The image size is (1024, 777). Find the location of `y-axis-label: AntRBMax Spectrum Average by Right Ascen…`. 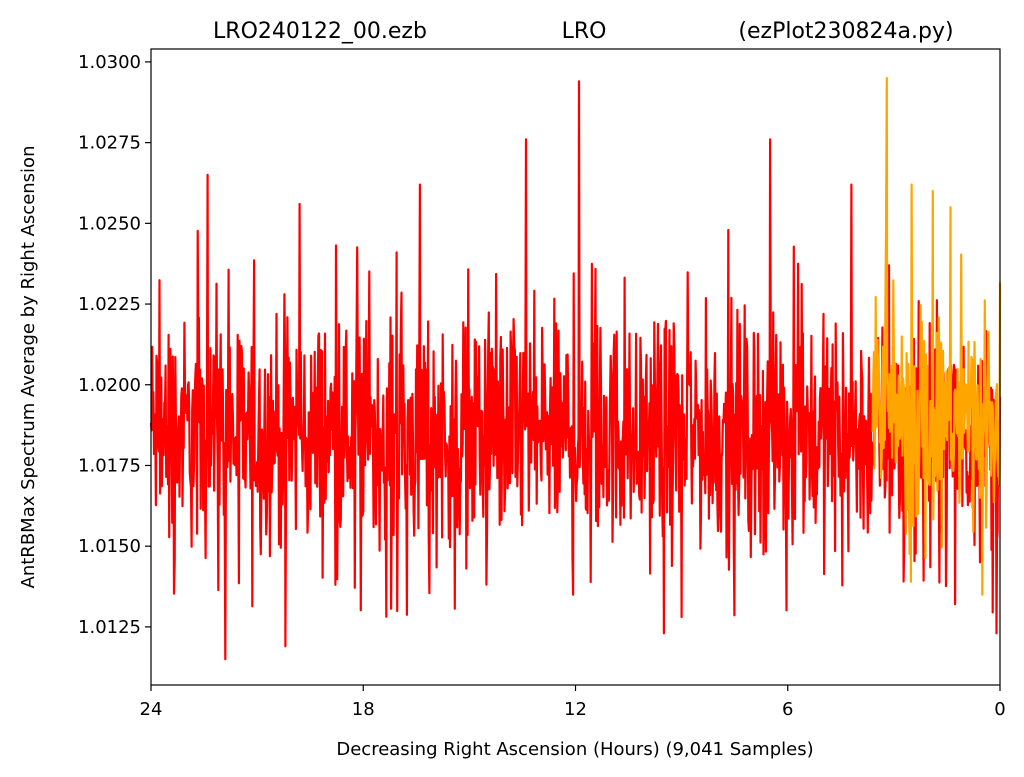

y-axis-label: AntRBMax Spectrum Average by Right Ascen… is located at coordinates (28, 367).